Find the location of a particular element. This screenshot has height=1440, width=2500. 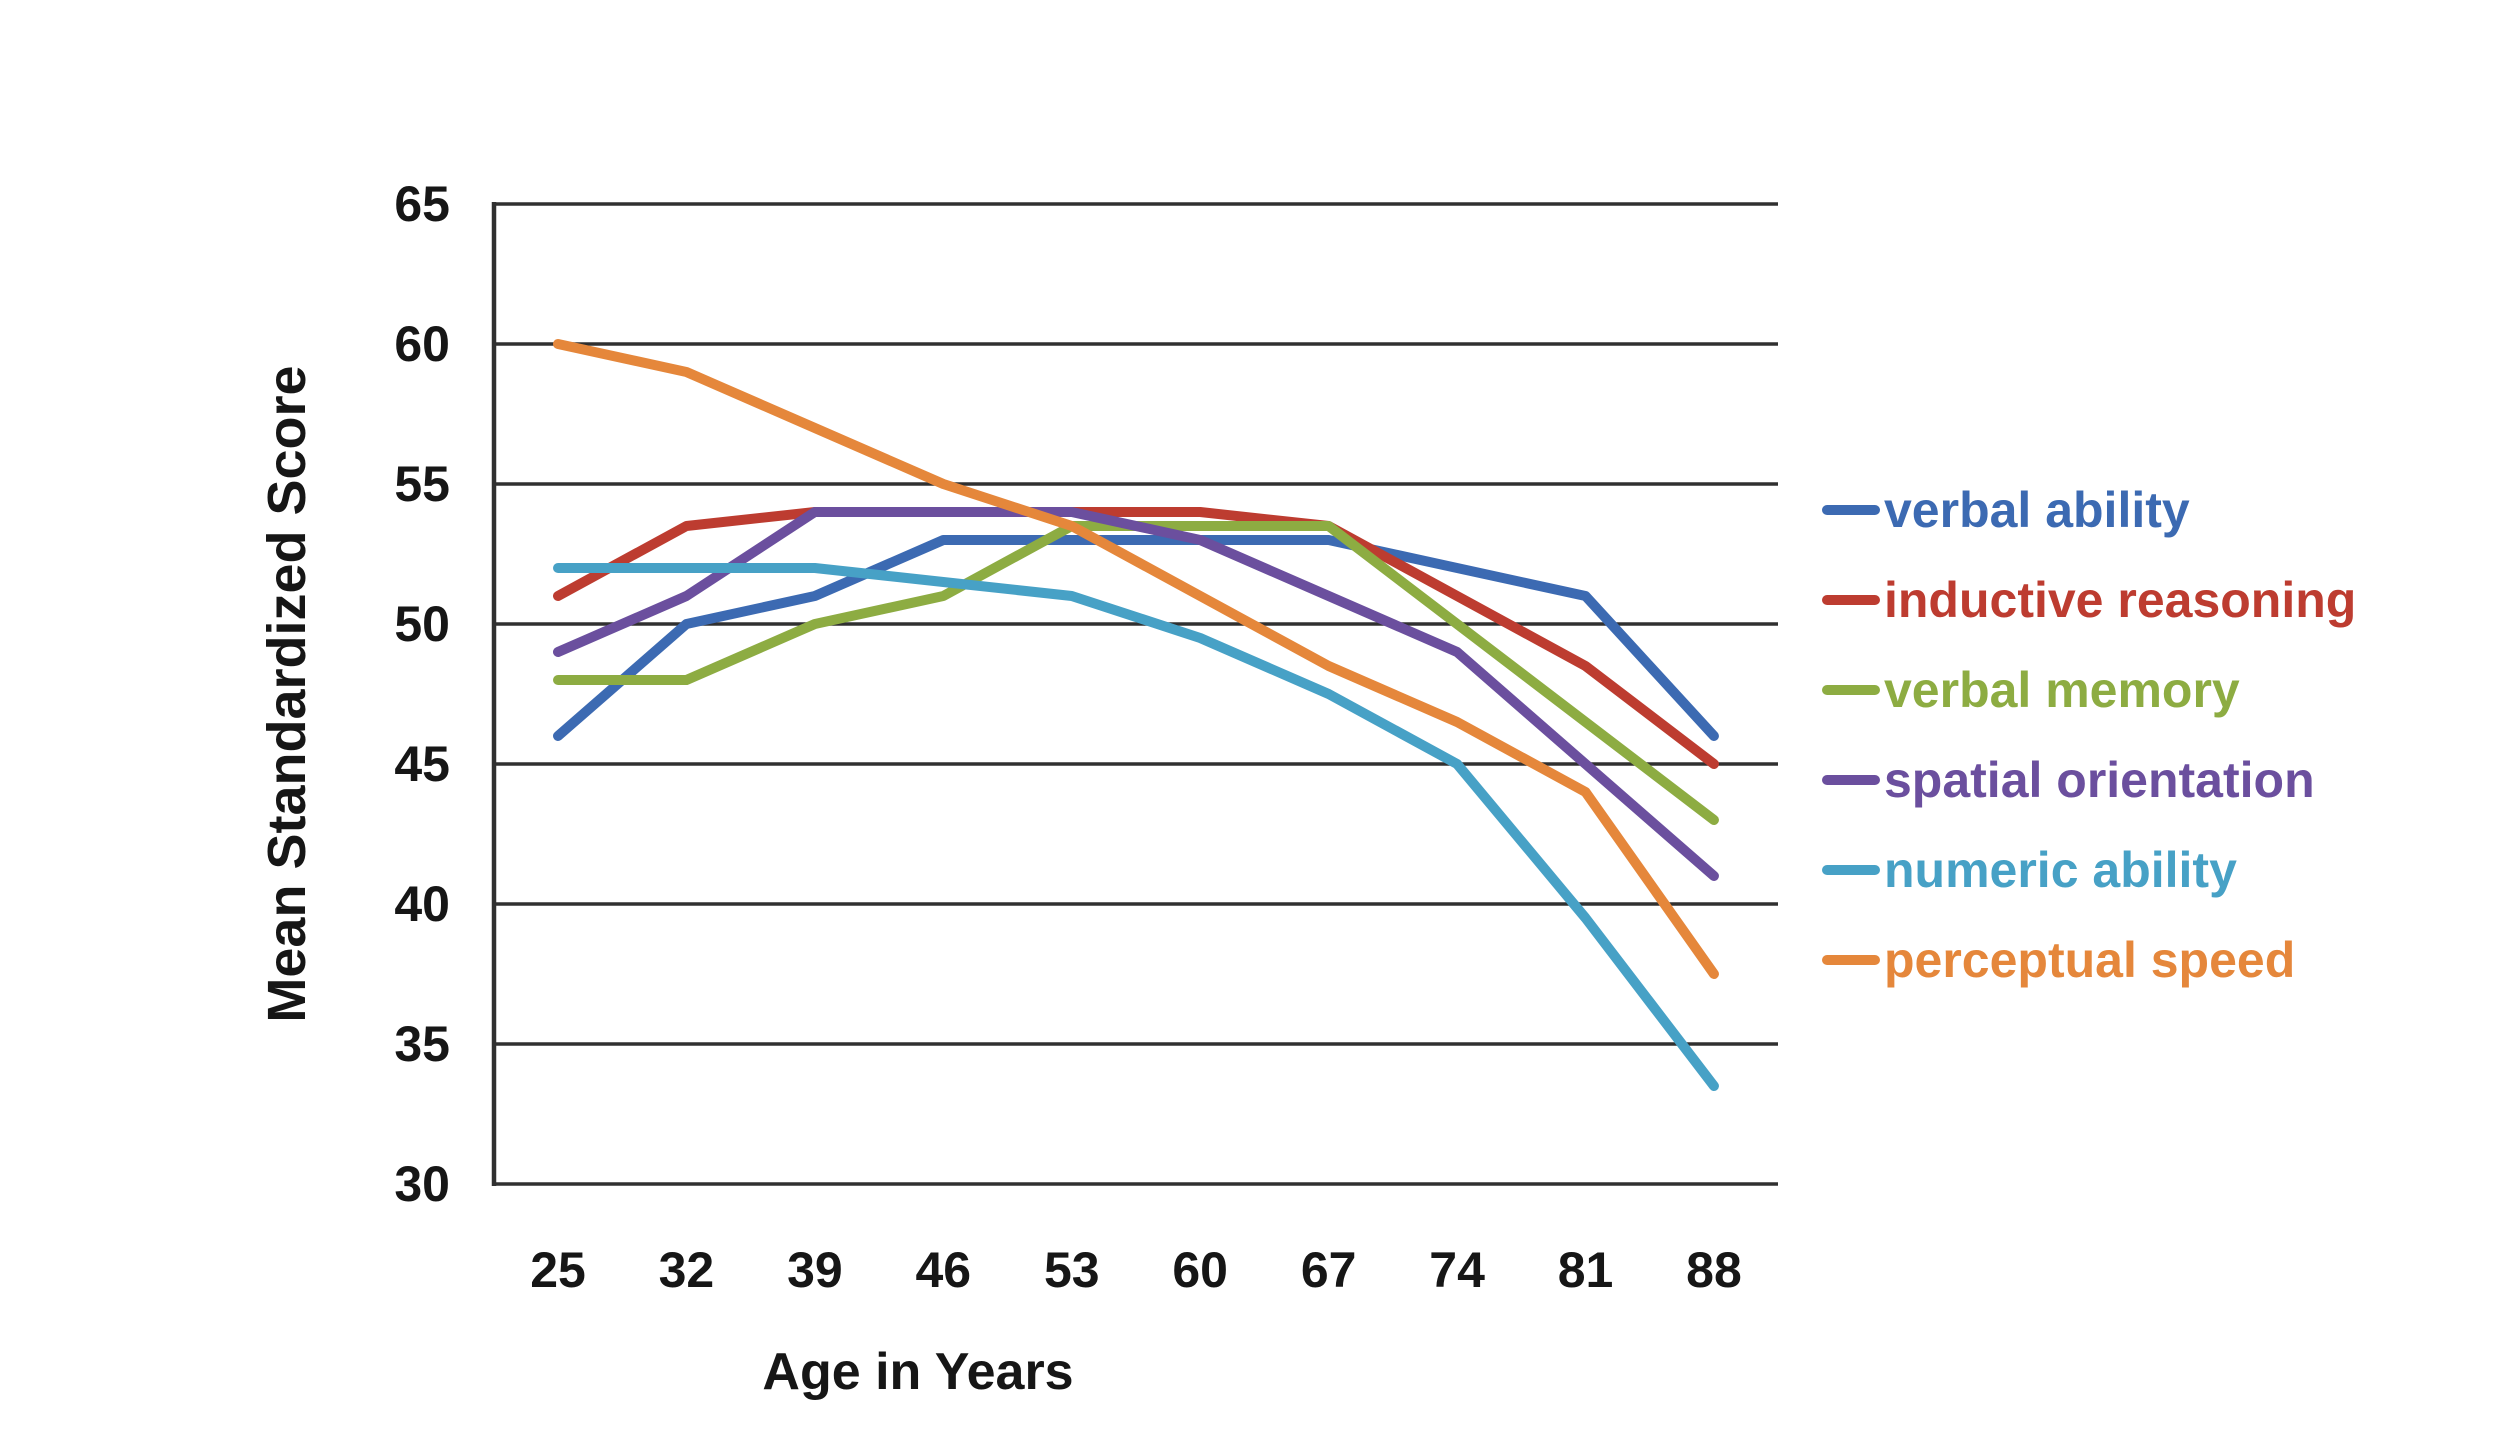

legend-swatch-verbal-memory is located at coordinates (1851, 690).